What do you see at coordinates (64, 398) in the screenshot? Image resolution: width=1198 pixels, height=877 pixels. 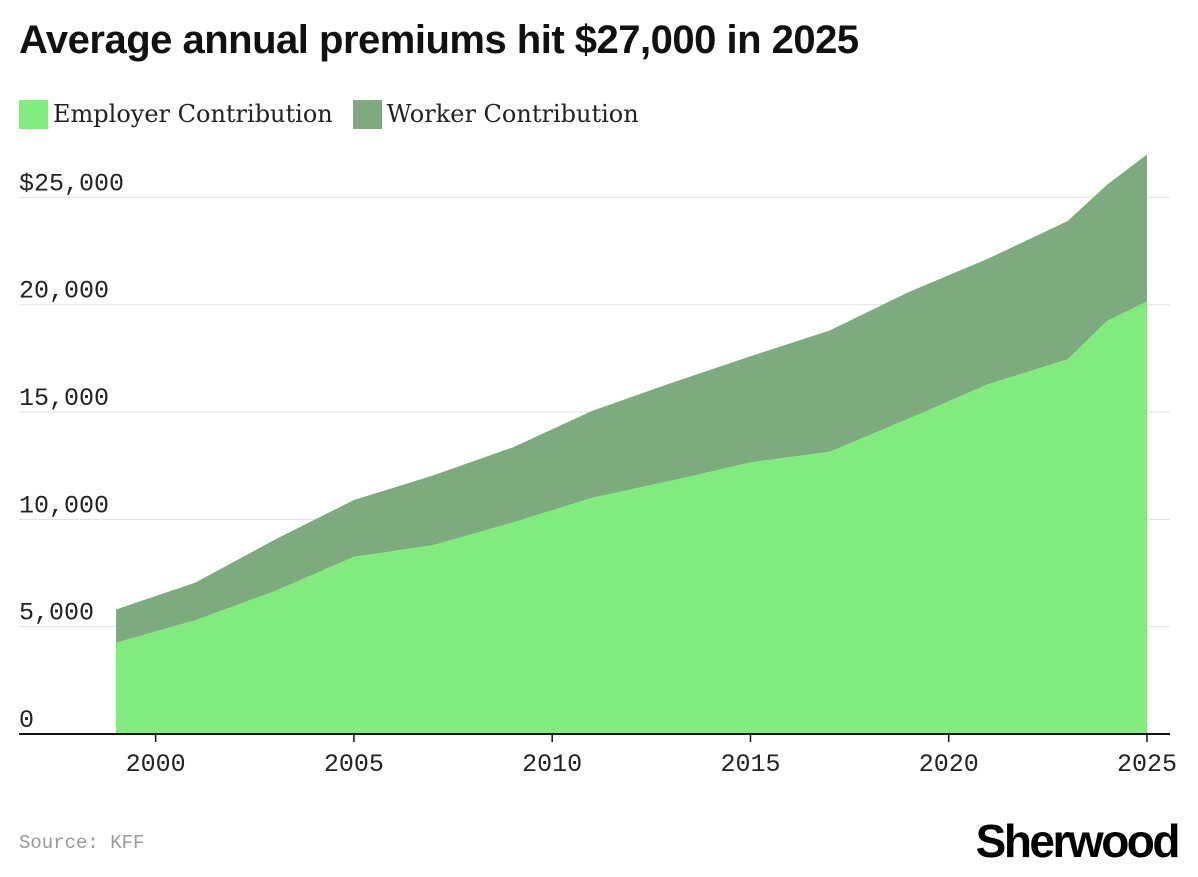 I see `y-tick-label-3: 15,000` at bounding box center [64, 398].